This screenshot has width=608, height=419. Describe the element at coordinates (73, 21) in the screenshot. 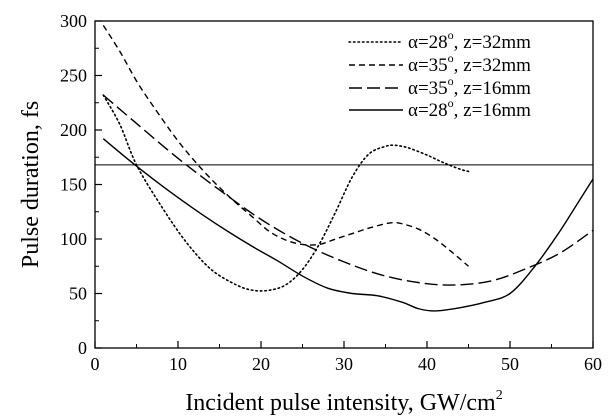

I see `y-tick-label-300: 300` at that location.